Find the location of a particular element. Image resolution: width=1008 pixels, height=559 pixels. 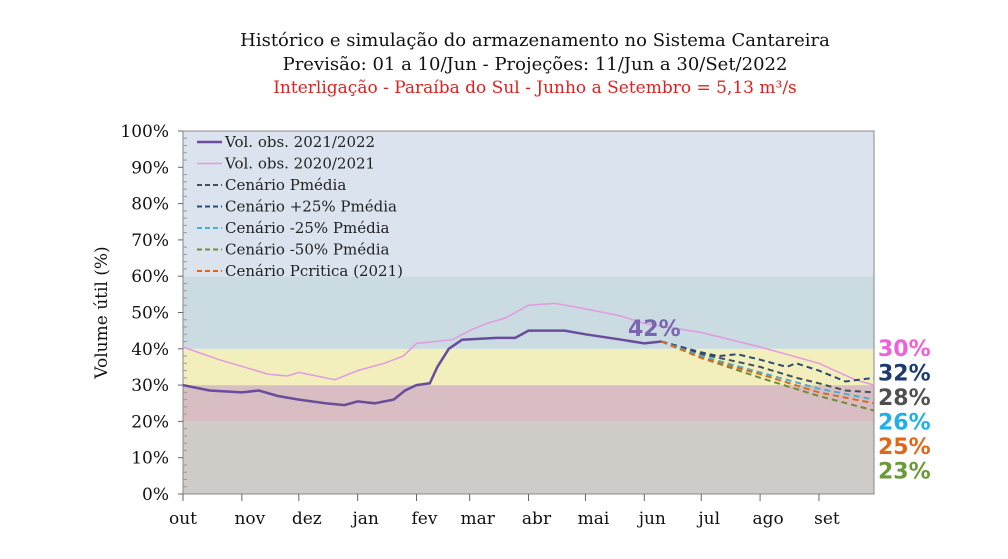

x-tick-label: ago is located at coordinates (767, 519).